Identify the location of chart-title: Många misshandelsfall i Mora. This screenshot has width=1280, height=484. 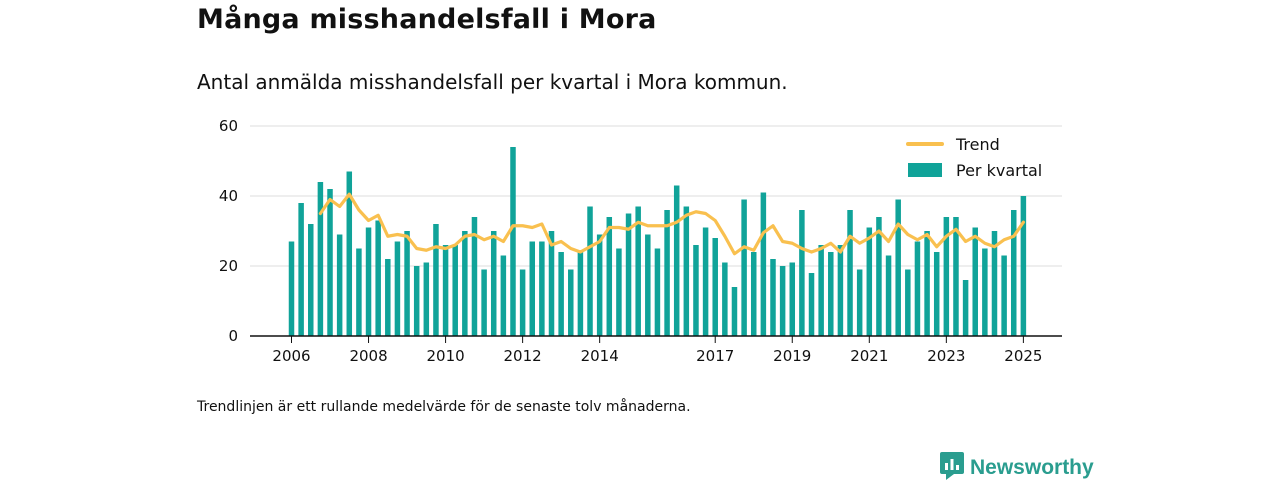
(427, 19).